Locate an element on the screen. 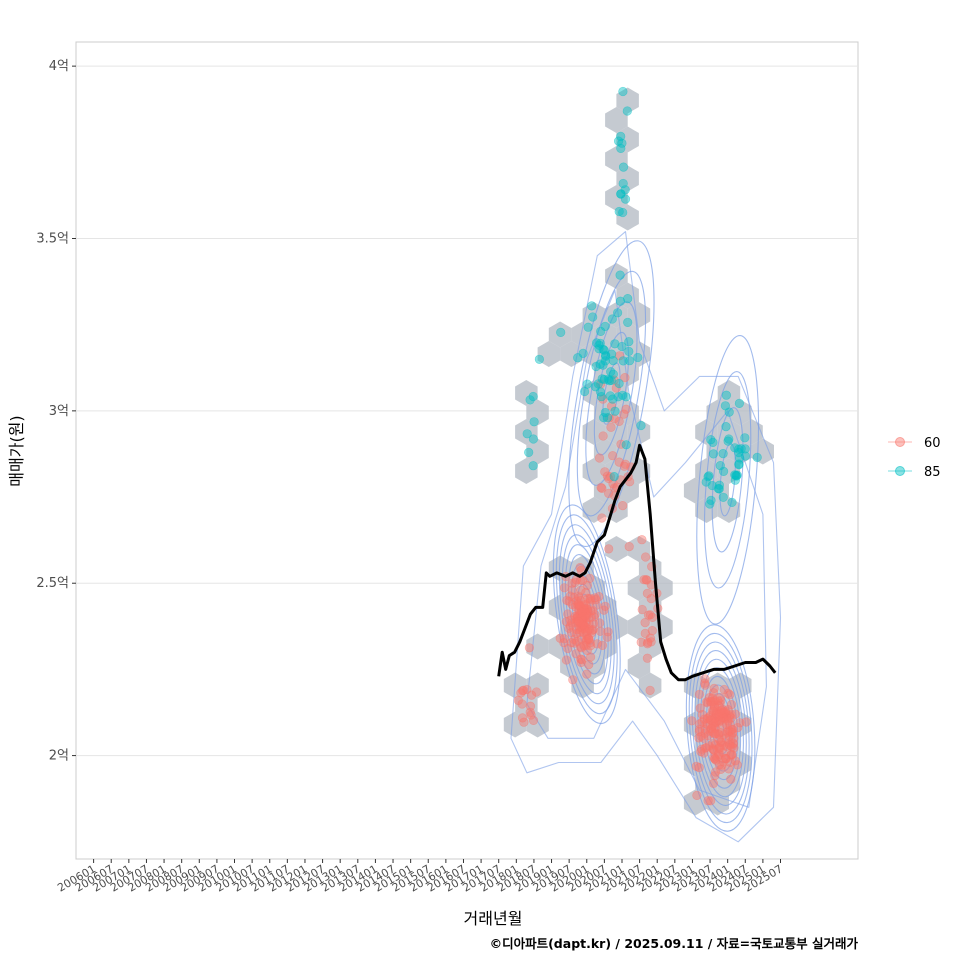  y-tick-label: 2억 is located at coordinates (59, 756).